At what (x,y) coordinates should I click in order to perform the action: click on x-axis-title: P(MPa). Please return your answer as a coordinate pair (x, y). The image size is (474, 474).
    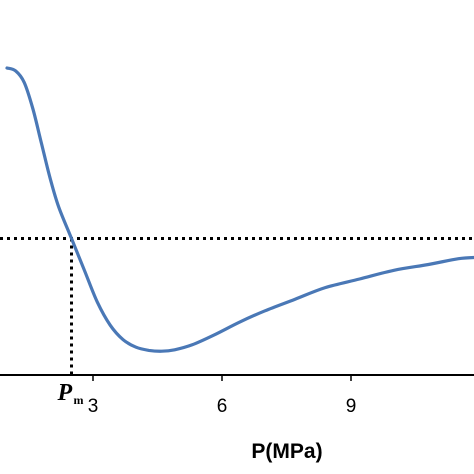
    Looking at the image, I should click on (286, 451).